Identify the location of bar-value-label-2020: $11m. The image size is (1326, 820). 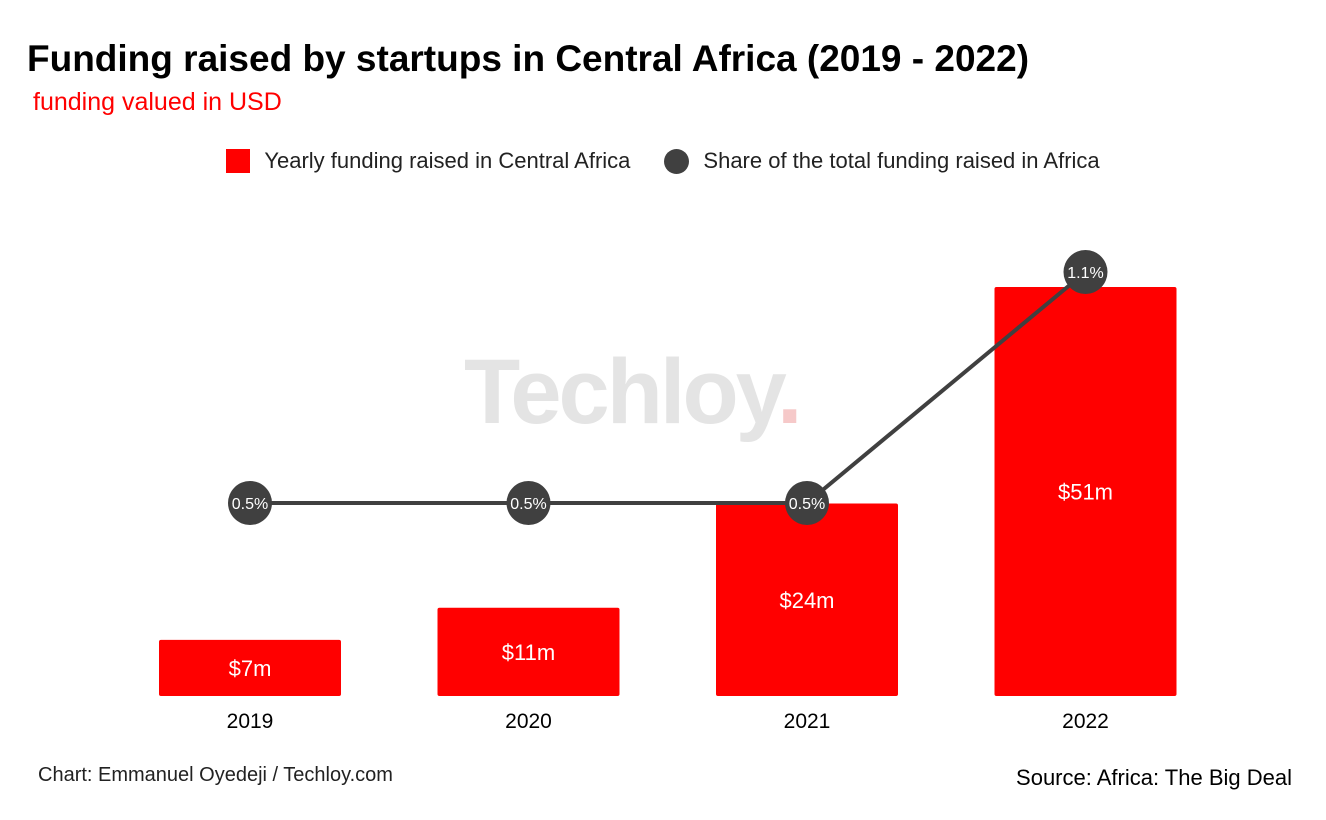
(528, 652).